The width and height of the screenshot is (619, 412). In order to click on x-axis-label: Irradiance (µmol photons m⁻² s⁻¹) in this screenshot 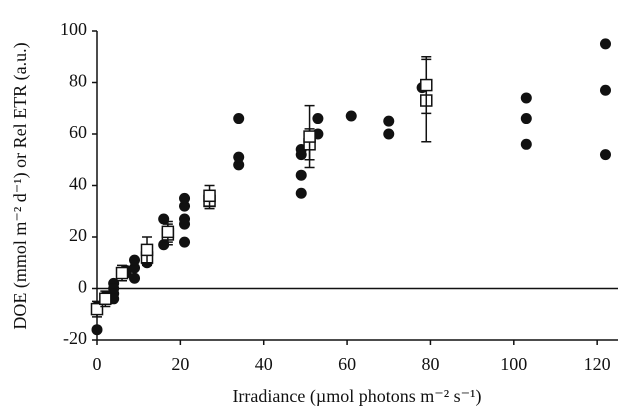, I will do `click(356, 396)`.